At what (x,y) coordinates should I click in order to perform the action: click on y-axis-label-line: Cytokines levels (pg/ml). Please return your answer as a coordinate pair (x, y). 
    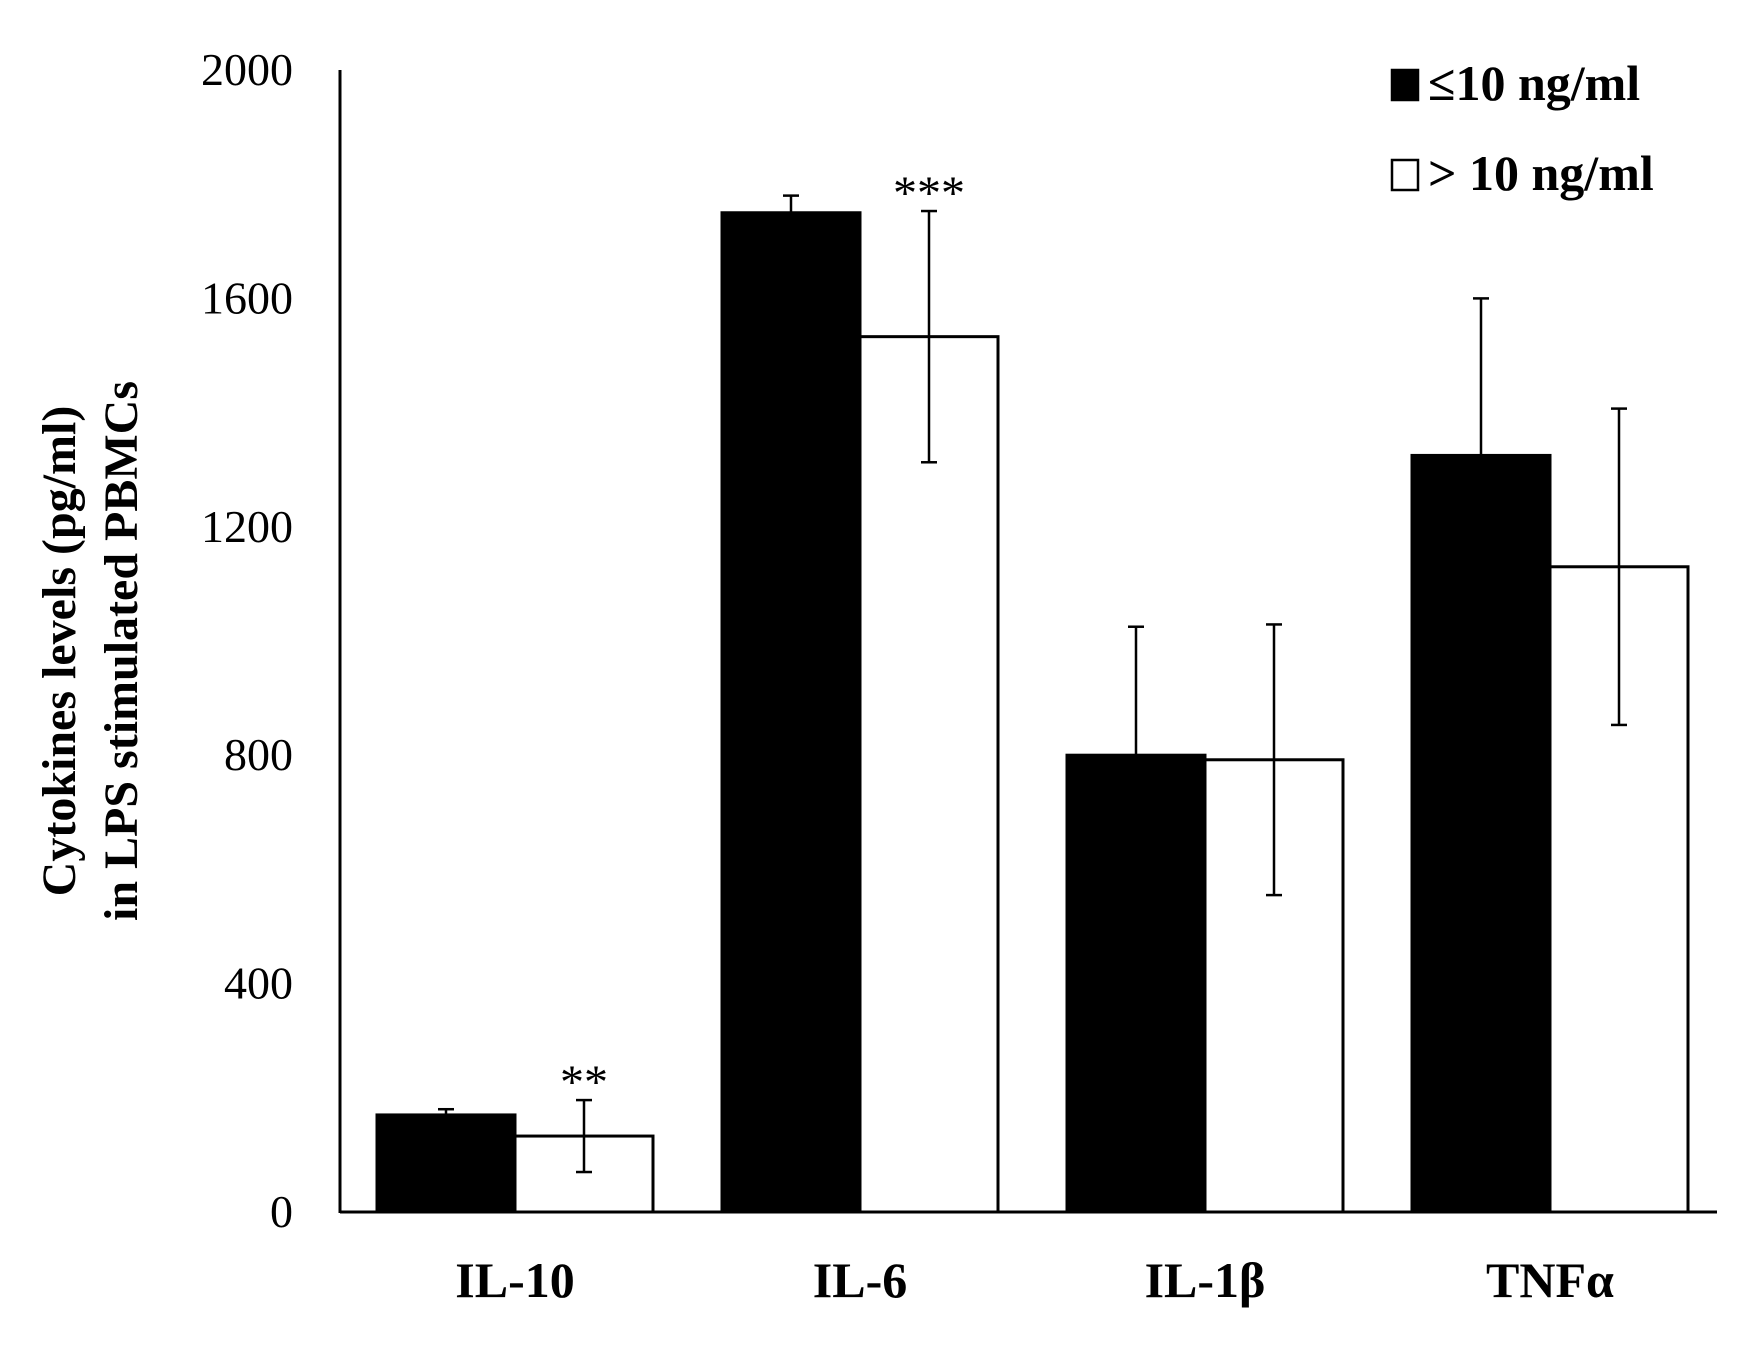
    Looking at the image, I should click on (59, 651).